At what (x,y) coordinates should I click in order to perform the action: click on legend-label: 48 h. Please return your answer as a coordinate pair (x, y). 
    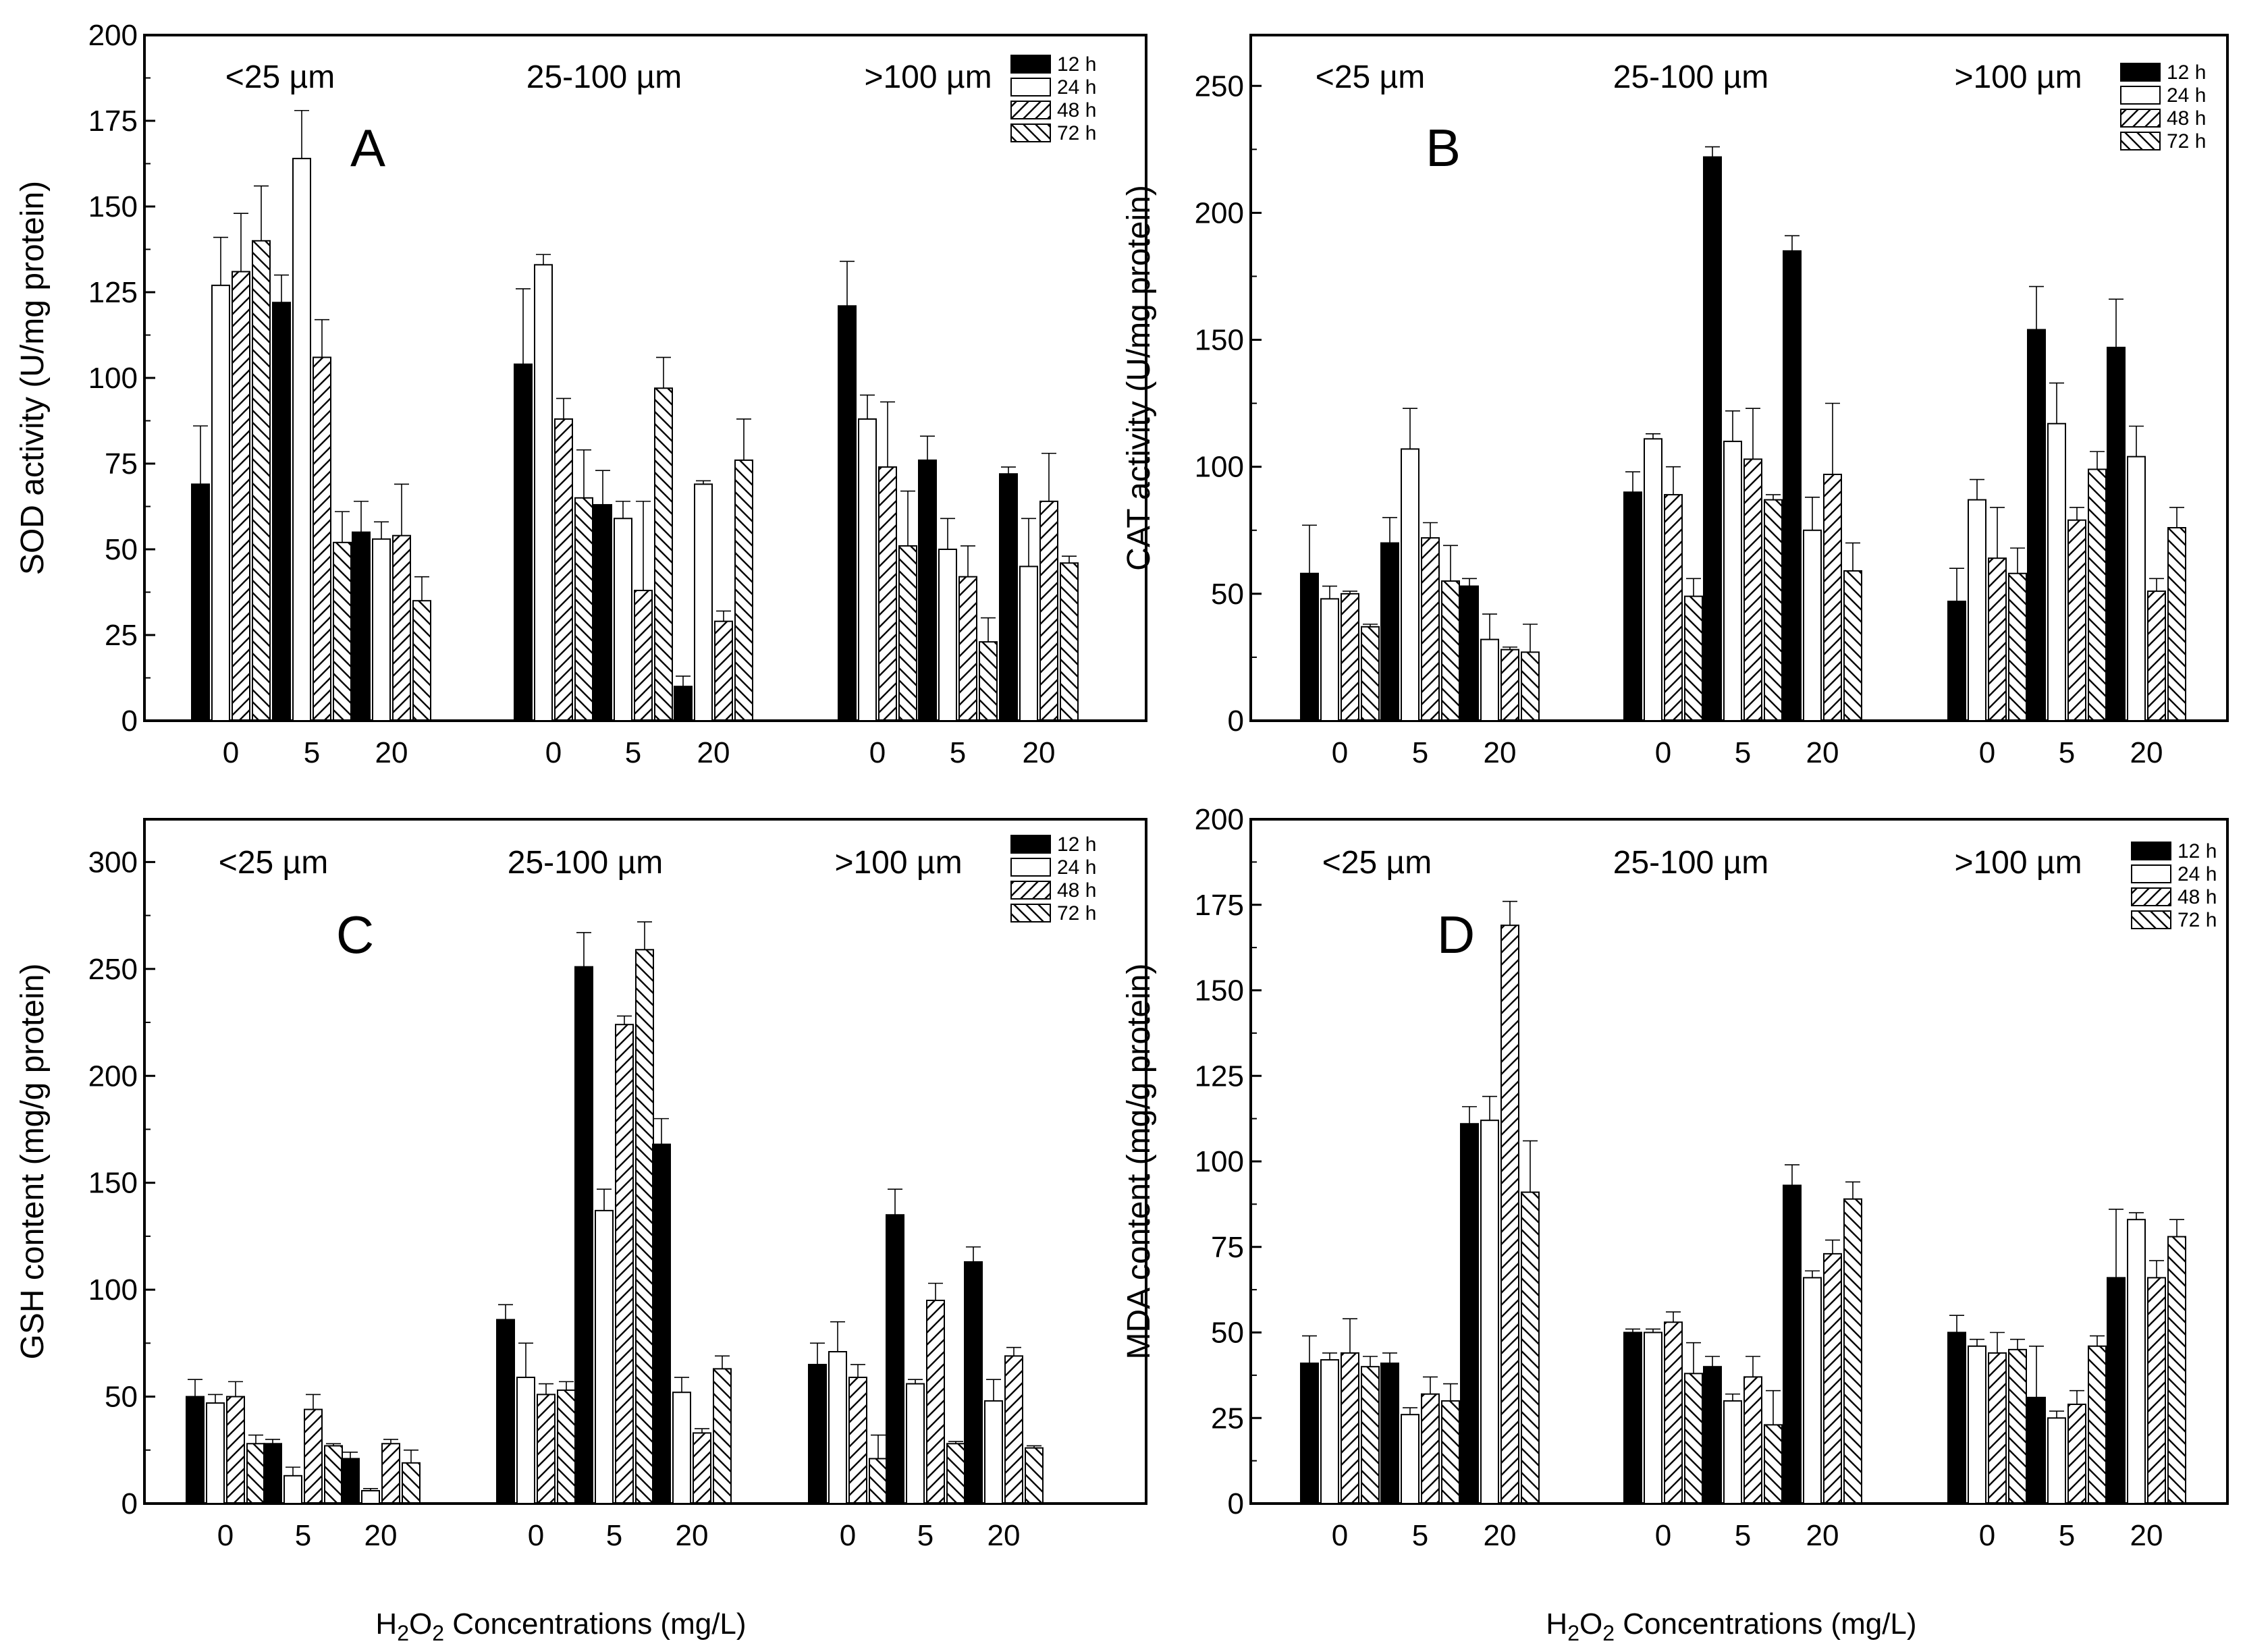
    Looking at the image, I should click on (2197, 897).